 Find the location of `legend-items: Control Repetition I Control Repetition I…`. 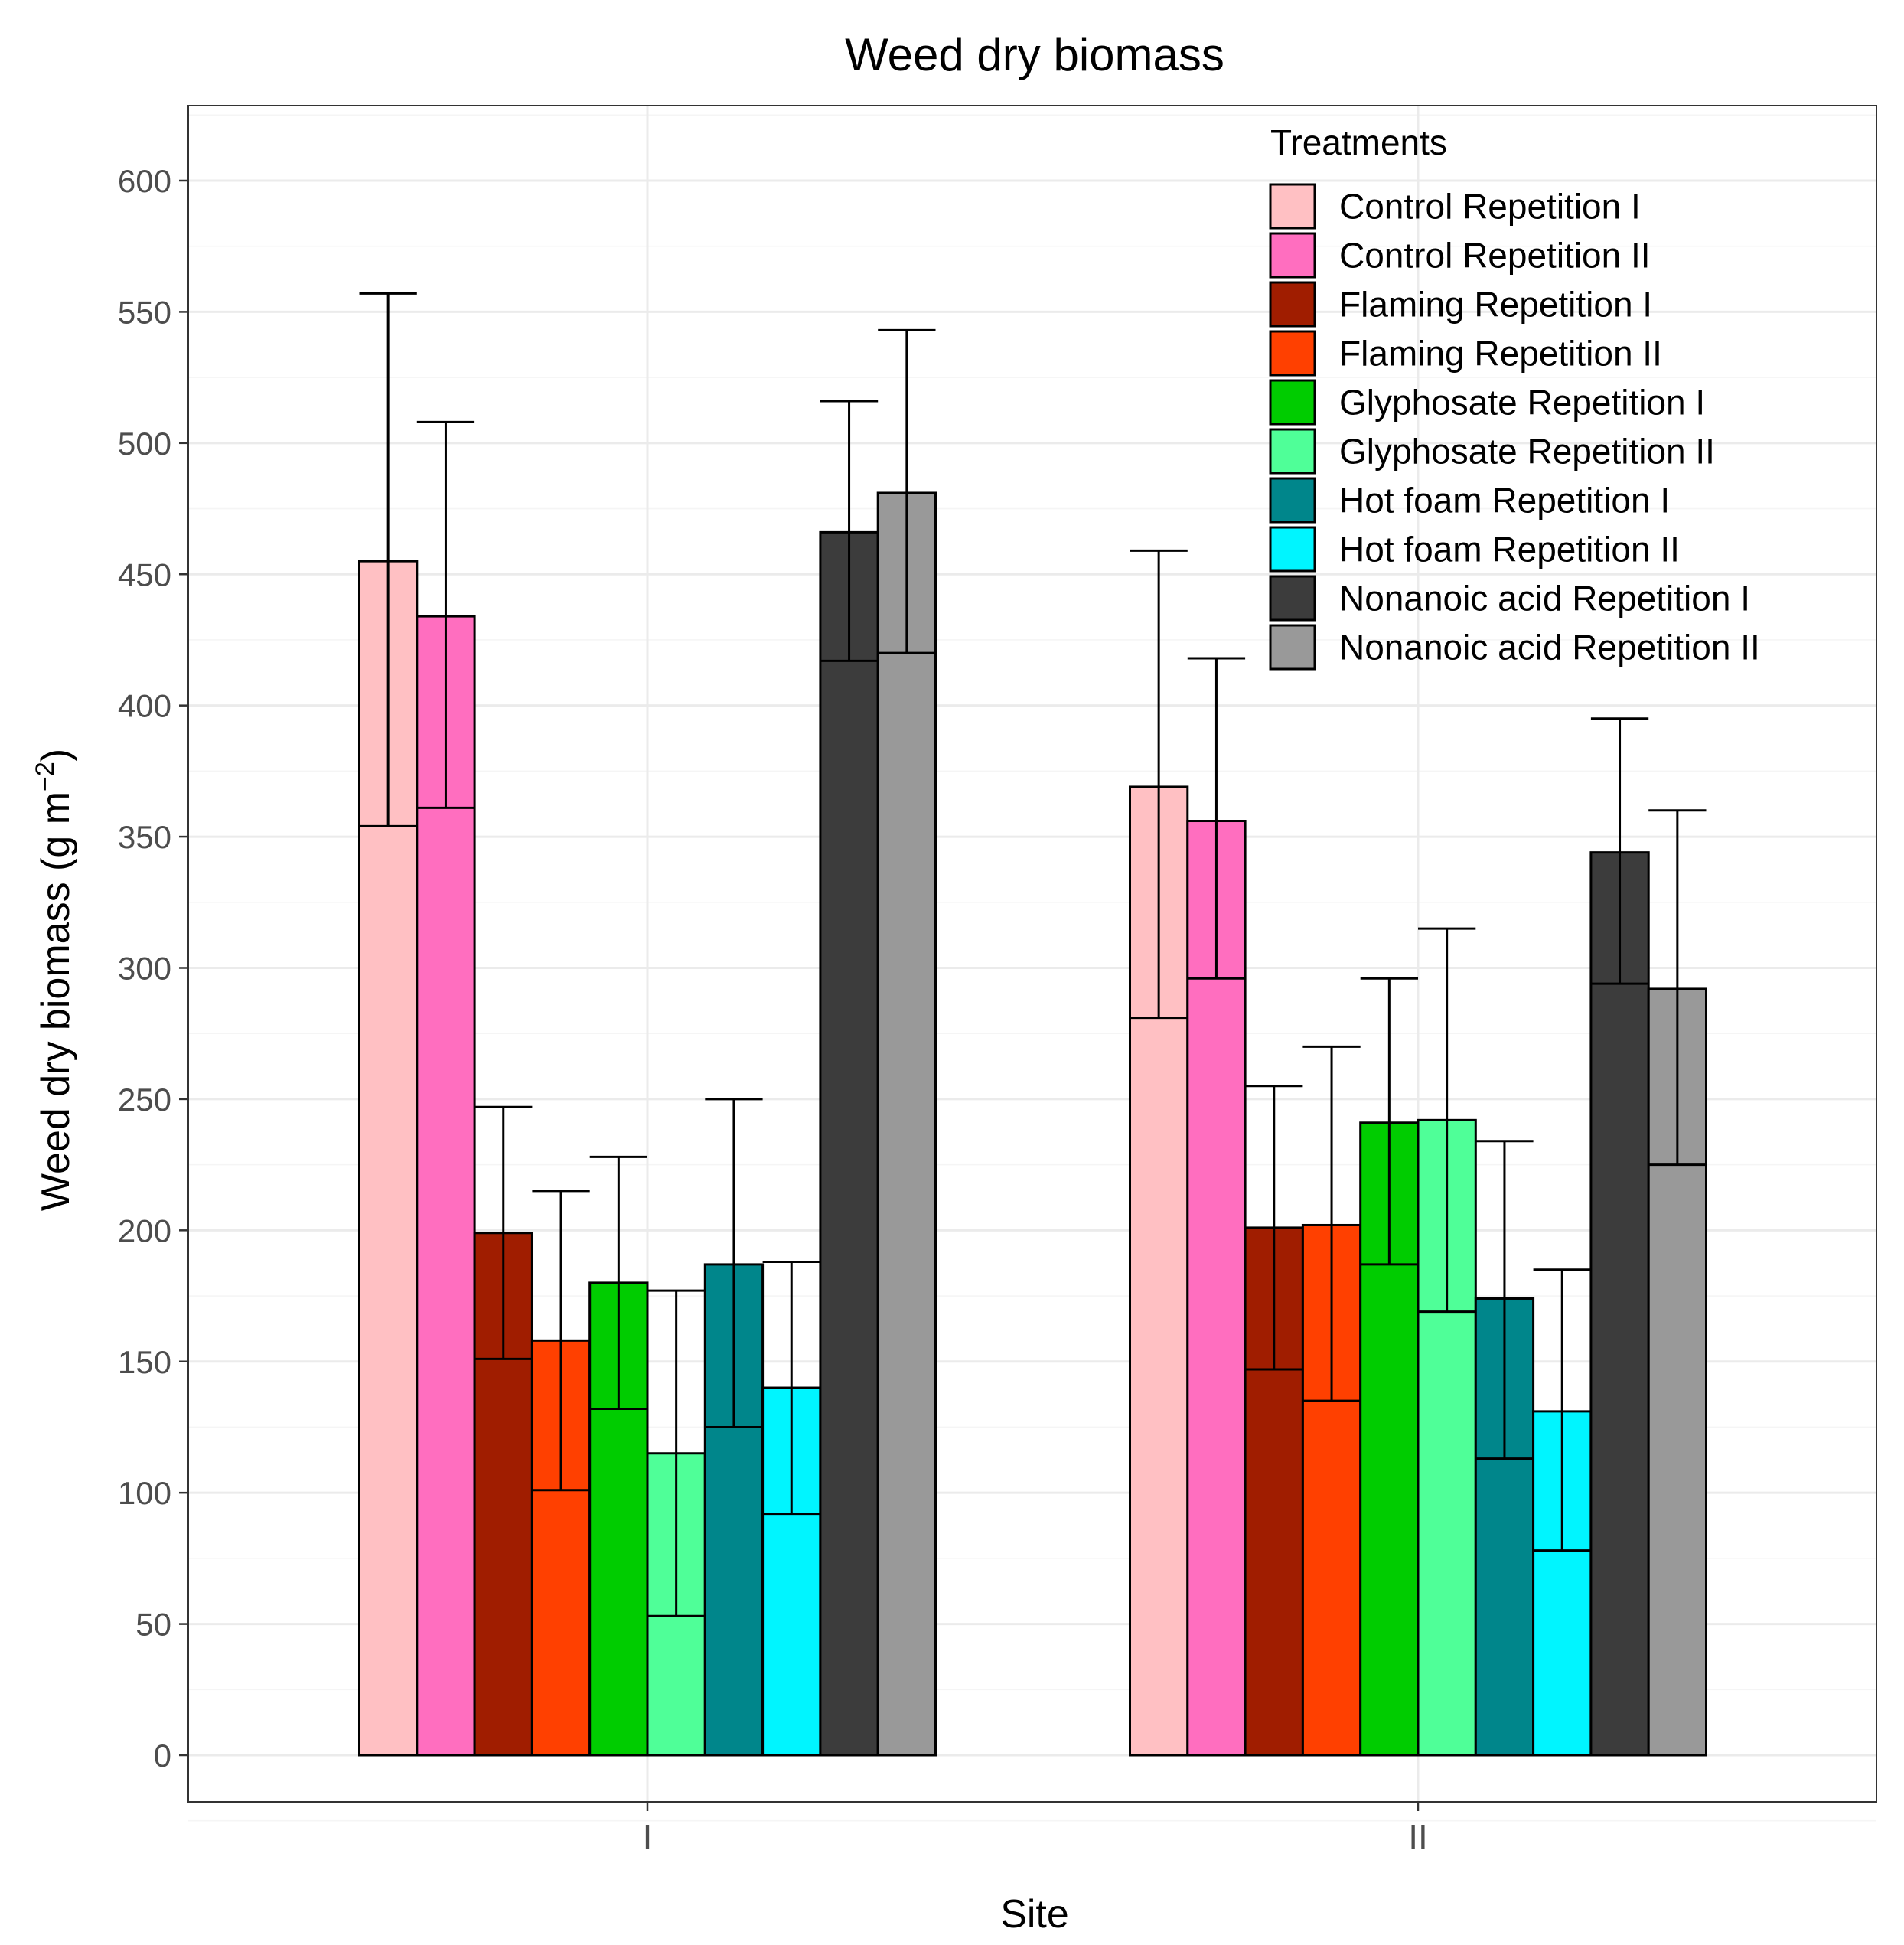

legend-items: Control Repetition I Control Repetition I… is located at coordinates (1514, 427).